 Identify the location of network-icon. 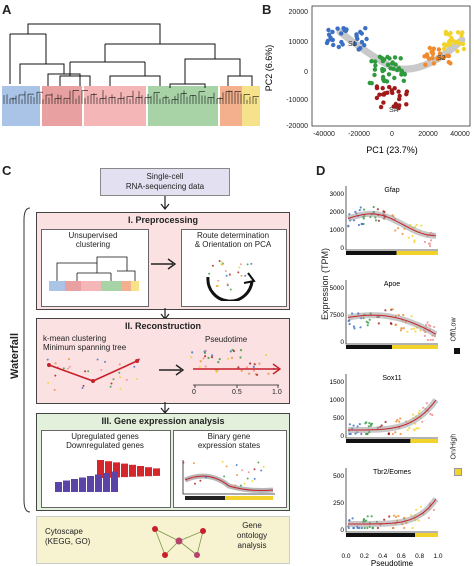
(179, 542).